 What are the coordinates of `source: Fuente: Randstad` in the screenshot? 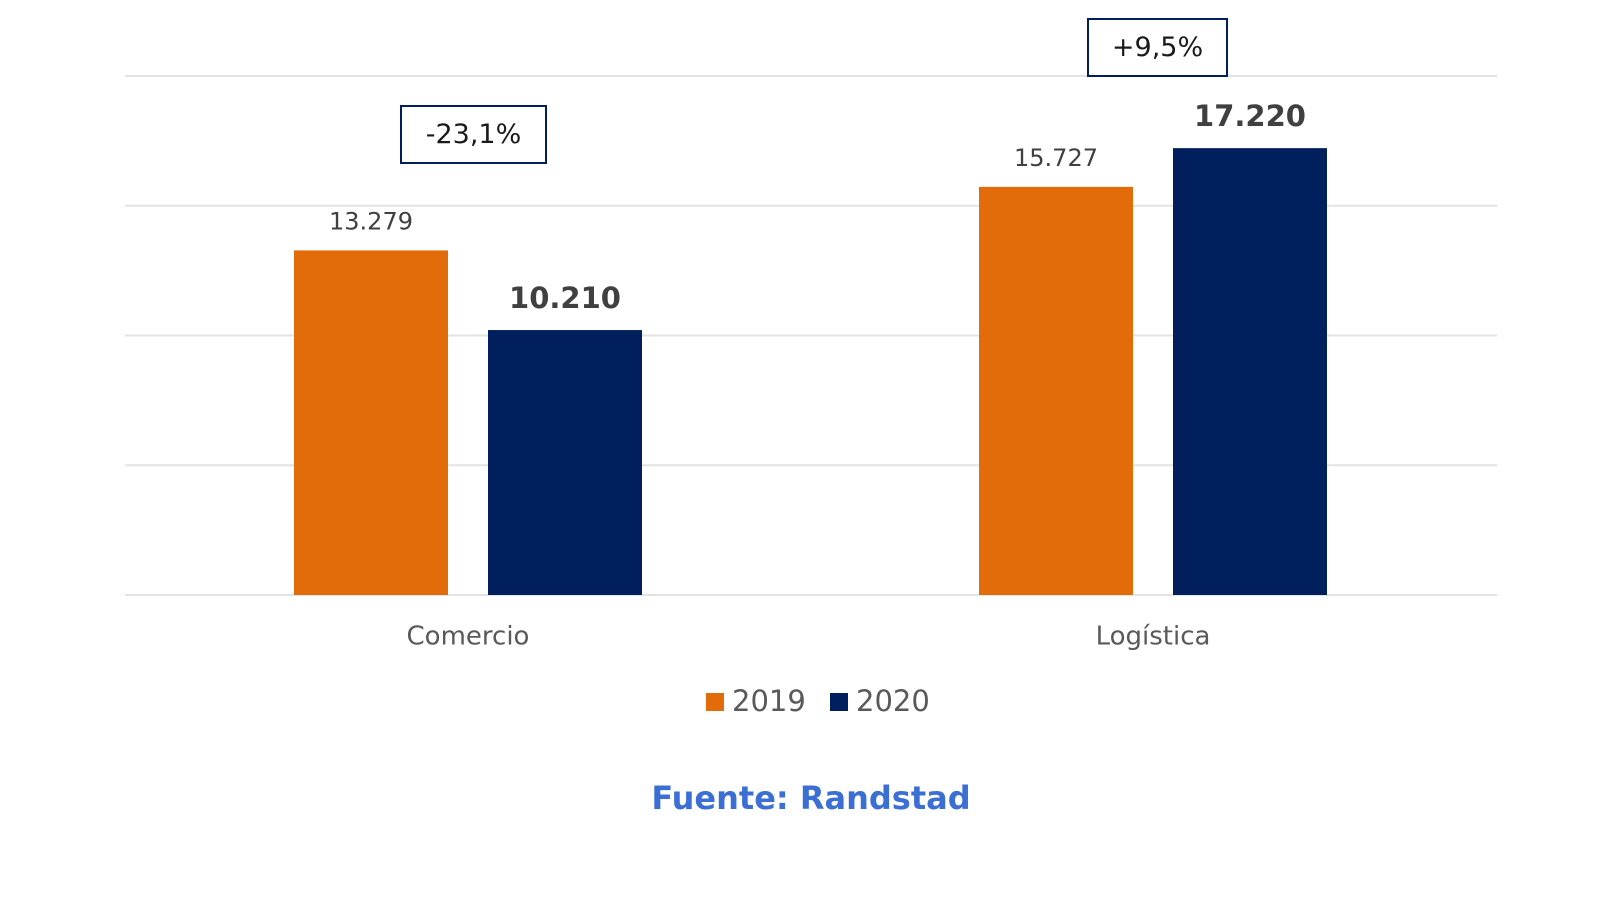 It's located at (810, 798).